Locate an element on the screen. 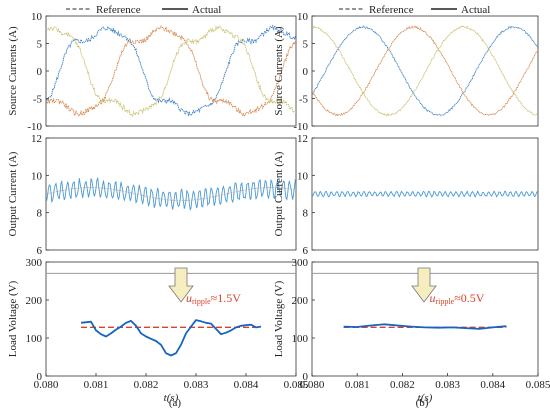  subplot-5: 12 10 8 6 Output Current (A) is located at coordinates (406, 195).